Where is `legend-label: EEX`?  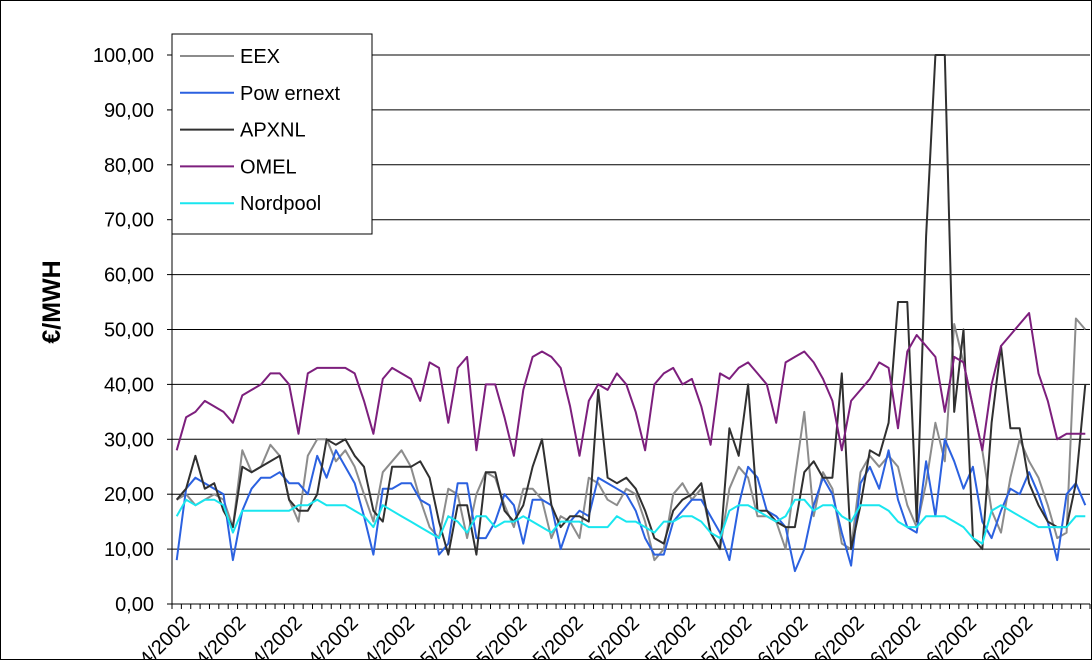
legend-label: EEX is located at coordinates (260, 57).